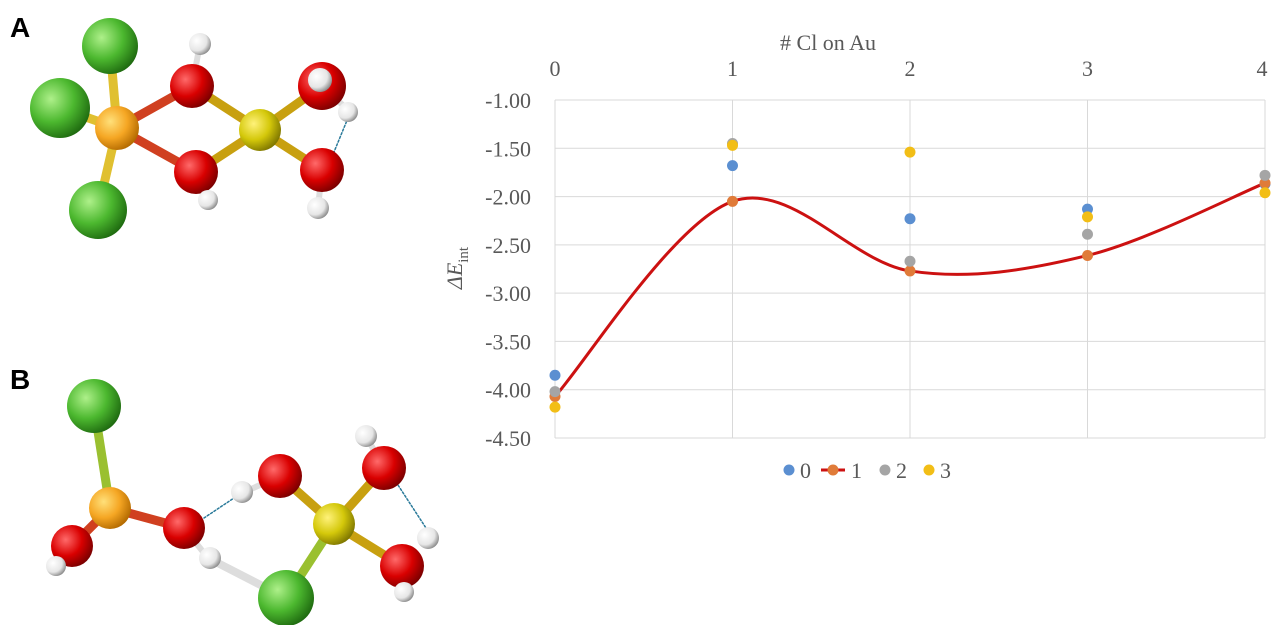  Describe the element at coordinates (508, 197) in the screenshot. I see `y-tick-label: -2.00` at that location.